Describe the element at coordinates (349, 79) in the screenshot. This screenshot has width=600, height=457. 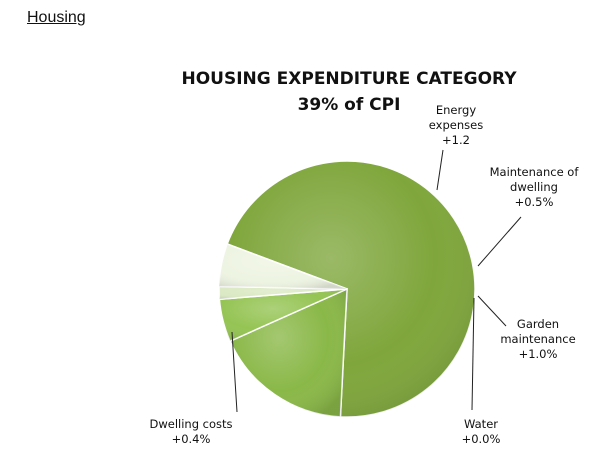
I see `chart-title: HOUSING EXPENDITURE CATEGORY` at that location.